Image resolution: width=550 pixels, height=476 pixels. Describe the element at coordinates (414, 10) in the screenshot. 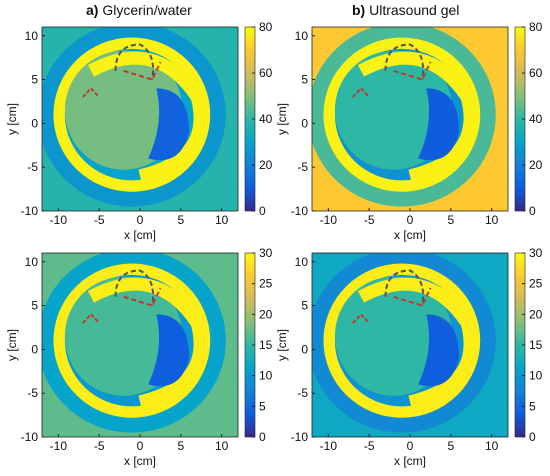

I see `column-title-b-text: Ultrasound gel` at that location.